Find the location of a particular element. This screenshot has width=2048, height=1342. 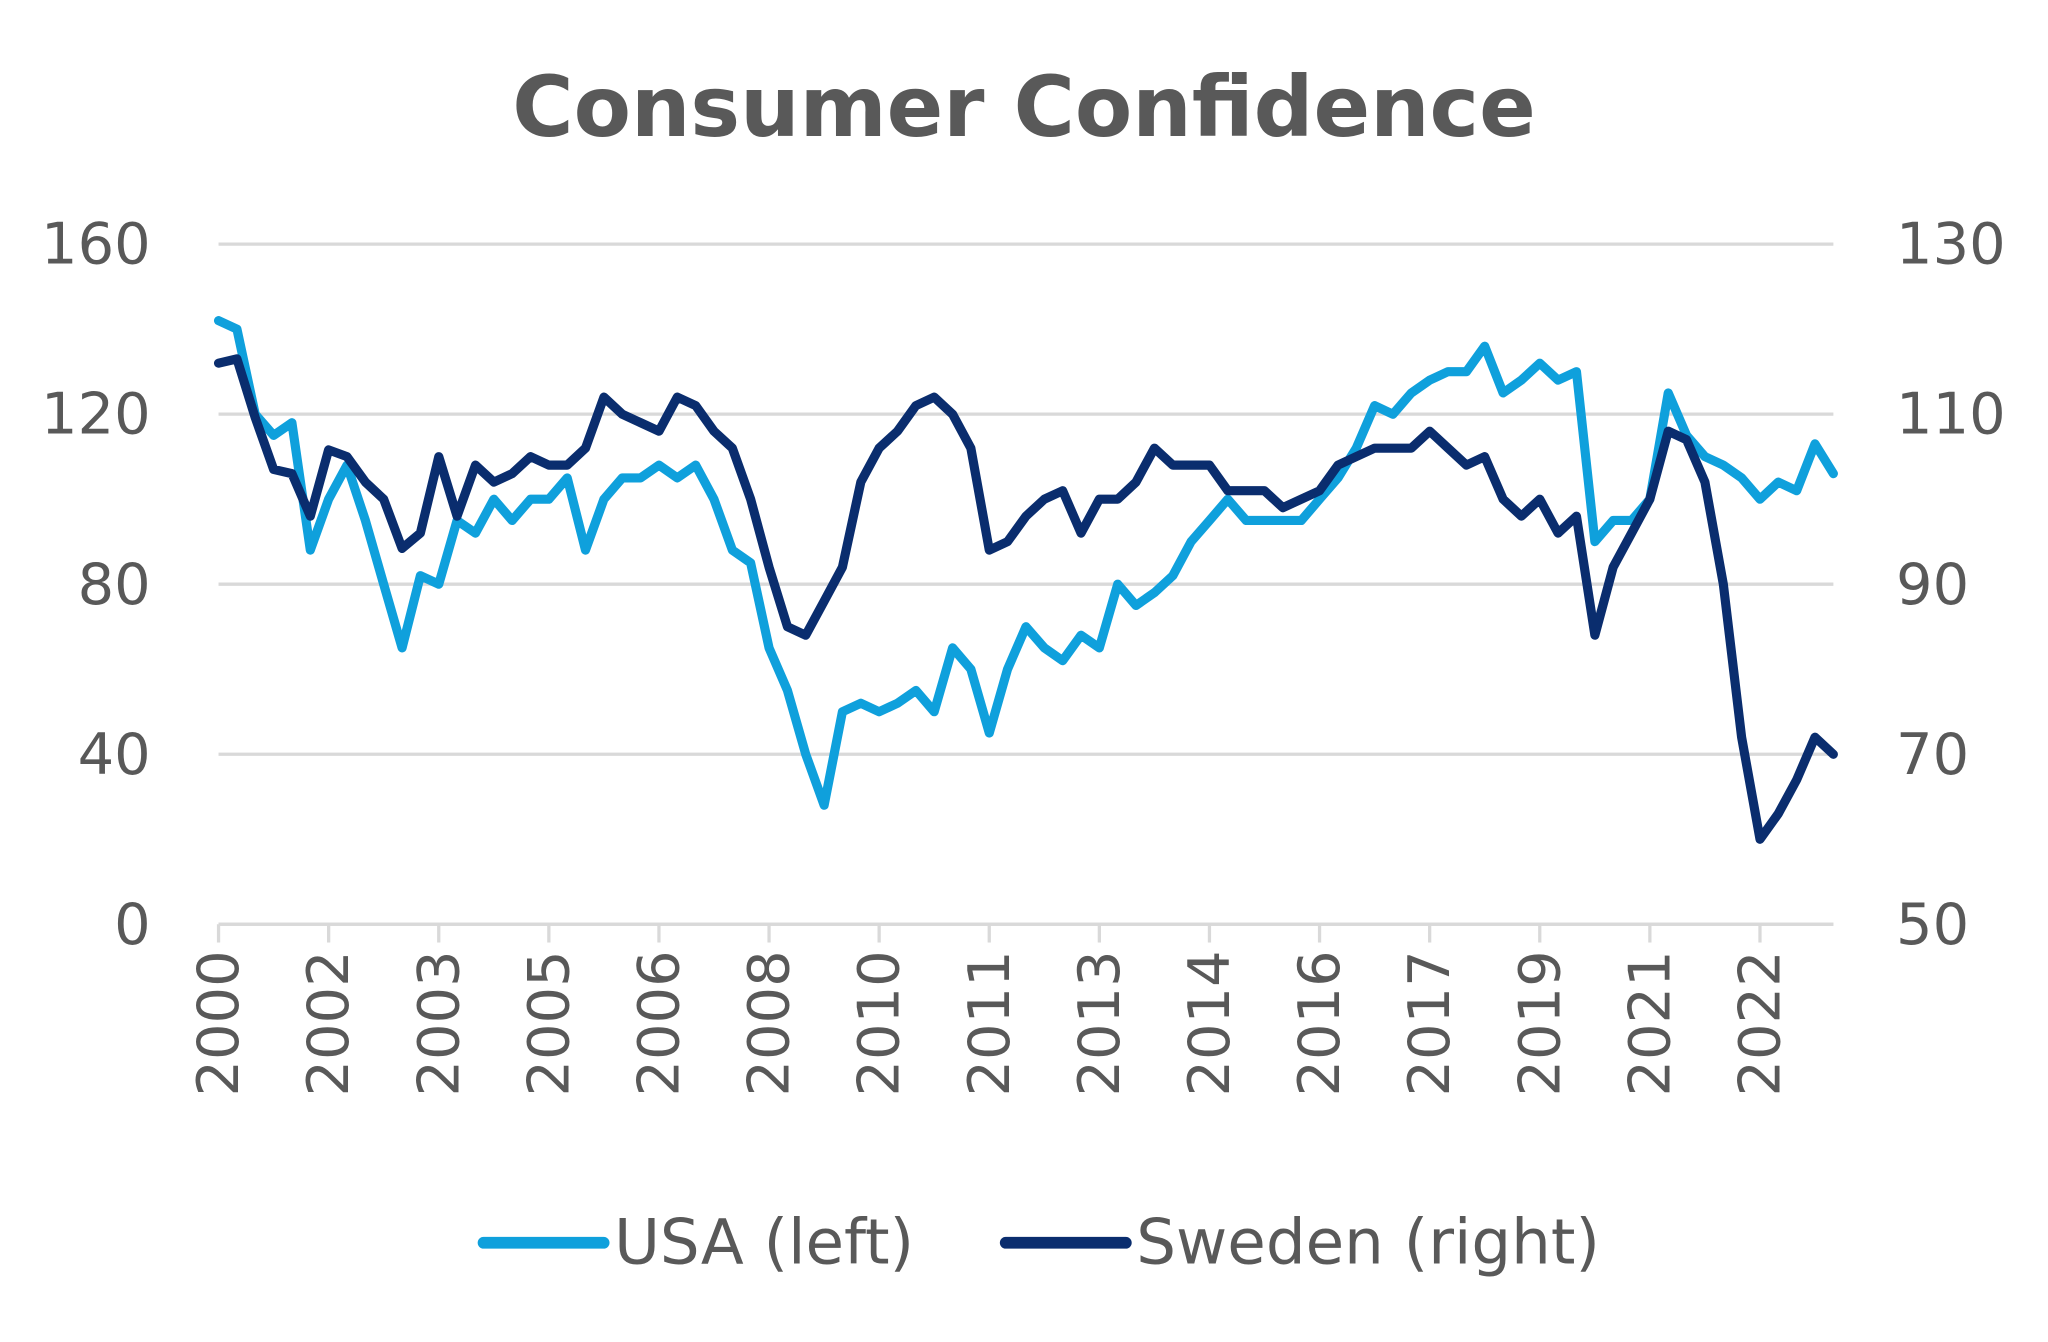

x-tick-label: 2013 is located at coordinates (1099, 1023).